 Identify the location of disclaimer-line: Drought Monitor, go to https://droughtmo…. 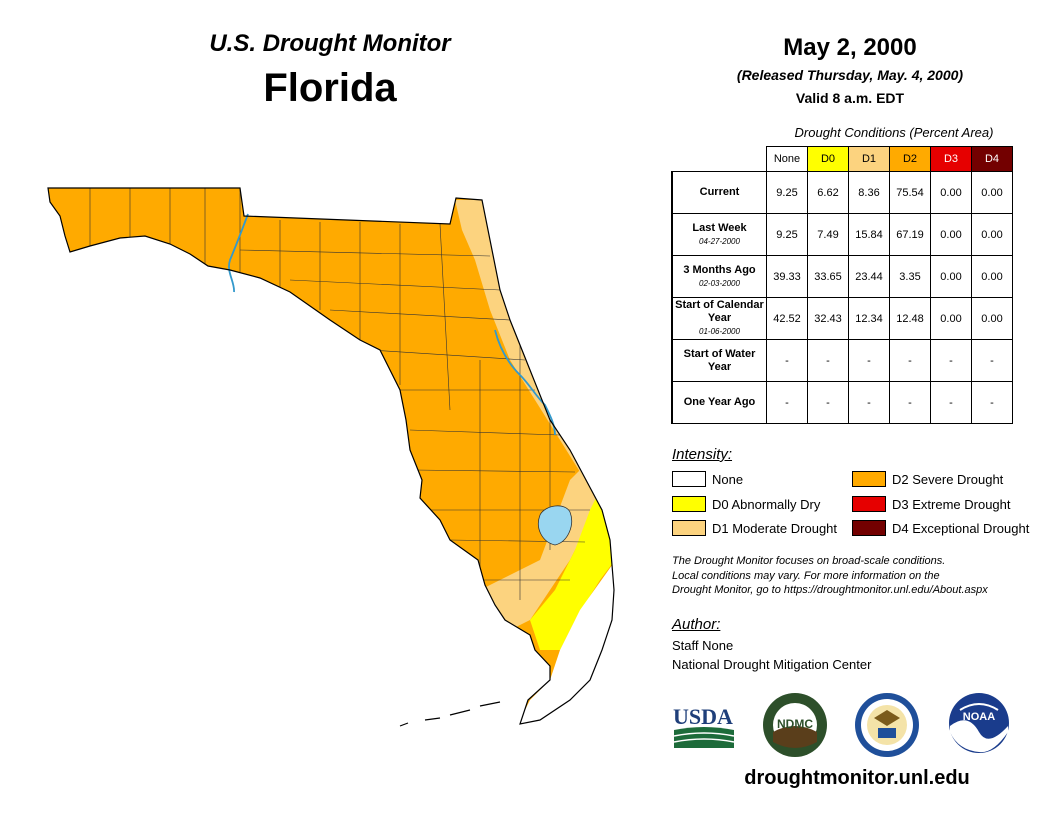
(830, 590).